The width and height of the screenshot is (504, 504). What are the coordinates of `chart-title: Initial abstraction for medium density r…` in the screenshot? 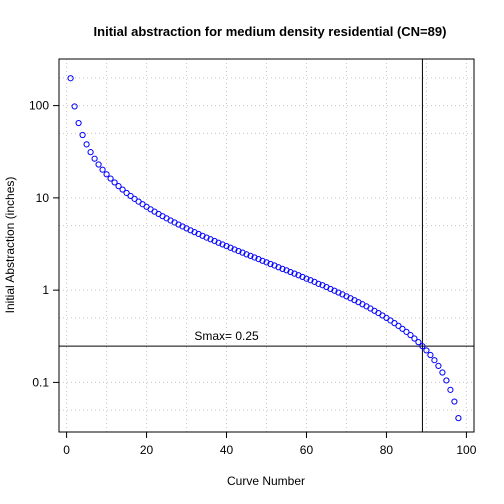 It's located at (270, 31).